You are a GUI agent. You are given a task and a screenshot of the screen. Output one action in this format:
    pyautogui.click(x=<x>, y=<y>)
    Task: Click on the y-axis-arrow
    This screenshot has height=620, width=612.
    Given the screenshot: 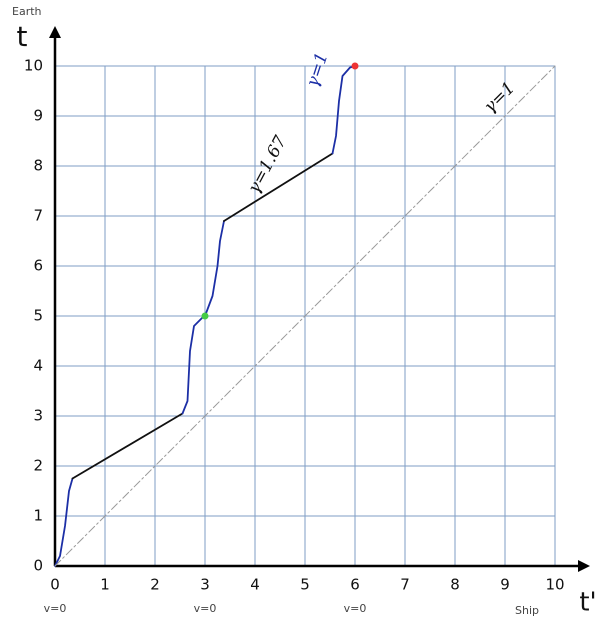 What is the action you would take?
    pyautogui.click(x=55, y=32)
    